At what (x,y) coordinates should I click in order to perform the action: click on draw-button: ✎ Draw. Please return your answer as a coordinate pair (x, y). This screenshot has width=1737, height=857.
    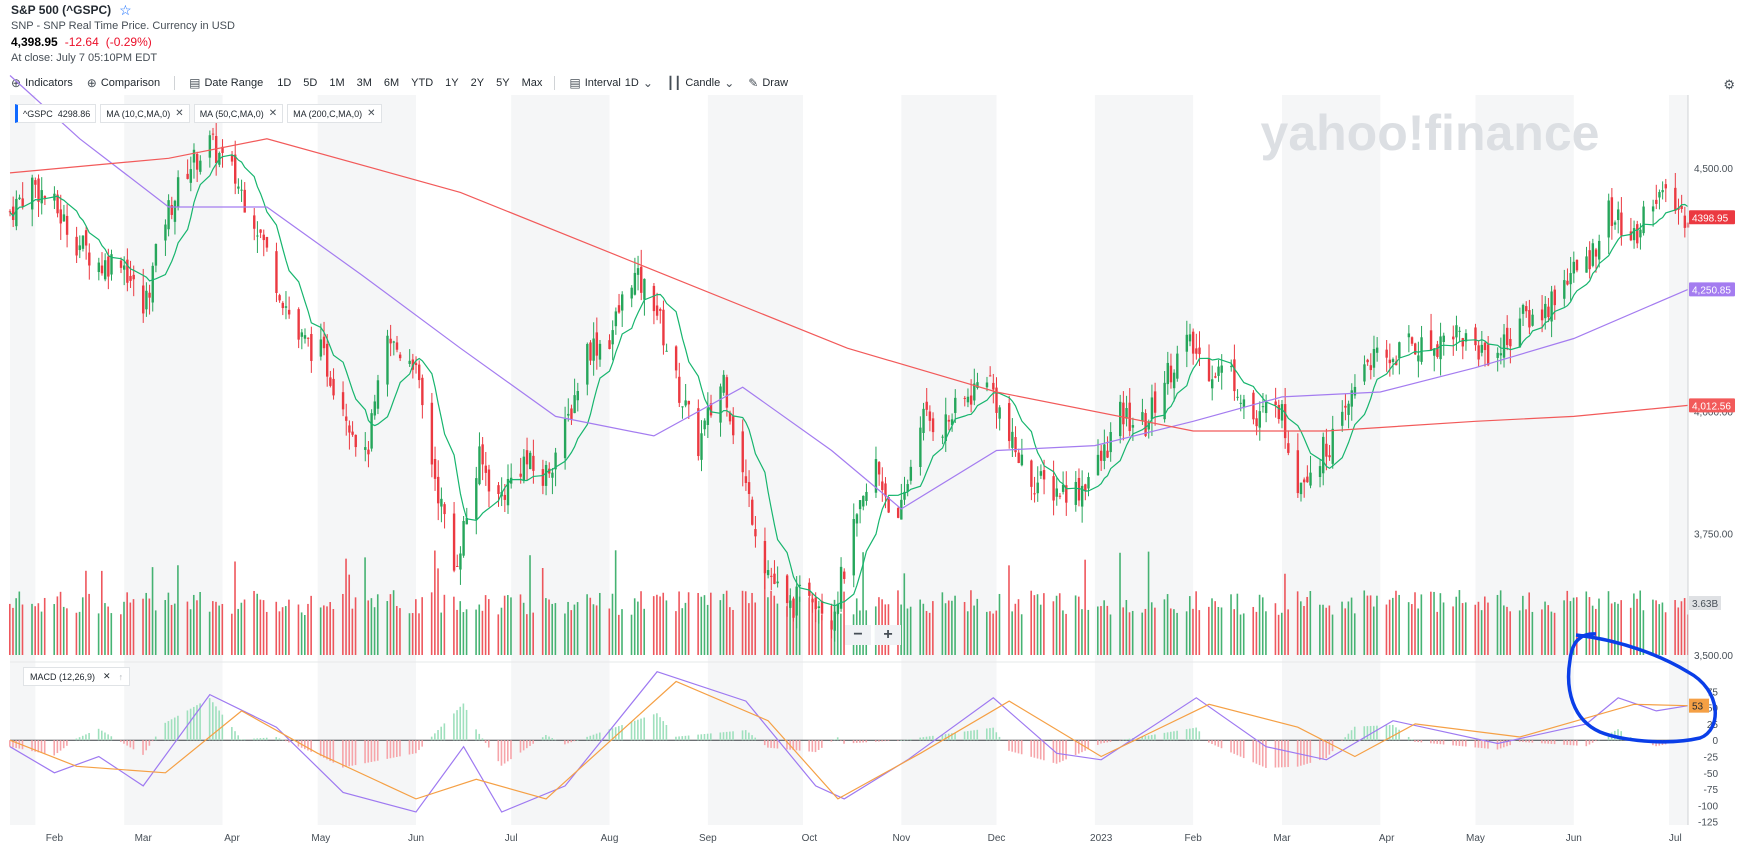
    Looking at the image, I should click on (768, 83).